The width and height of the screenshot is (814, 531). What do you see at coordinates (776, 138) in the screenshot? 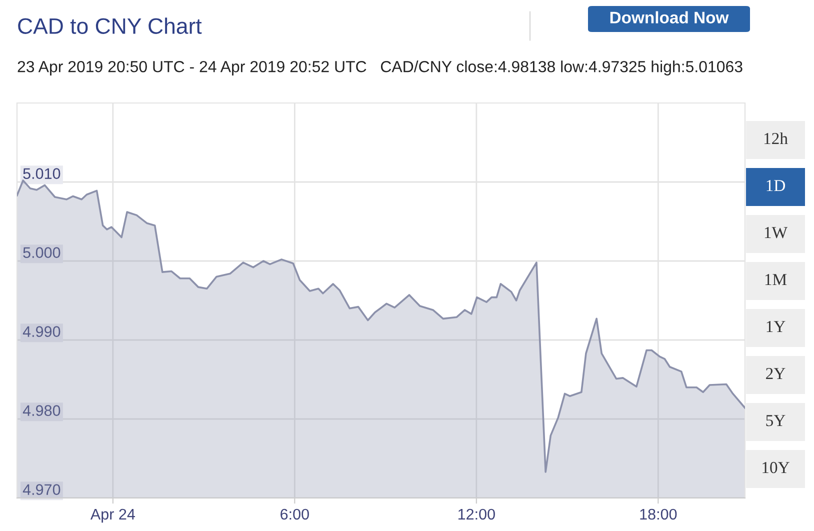
I see `category-label: 12h` at bounding box center [776, 138].